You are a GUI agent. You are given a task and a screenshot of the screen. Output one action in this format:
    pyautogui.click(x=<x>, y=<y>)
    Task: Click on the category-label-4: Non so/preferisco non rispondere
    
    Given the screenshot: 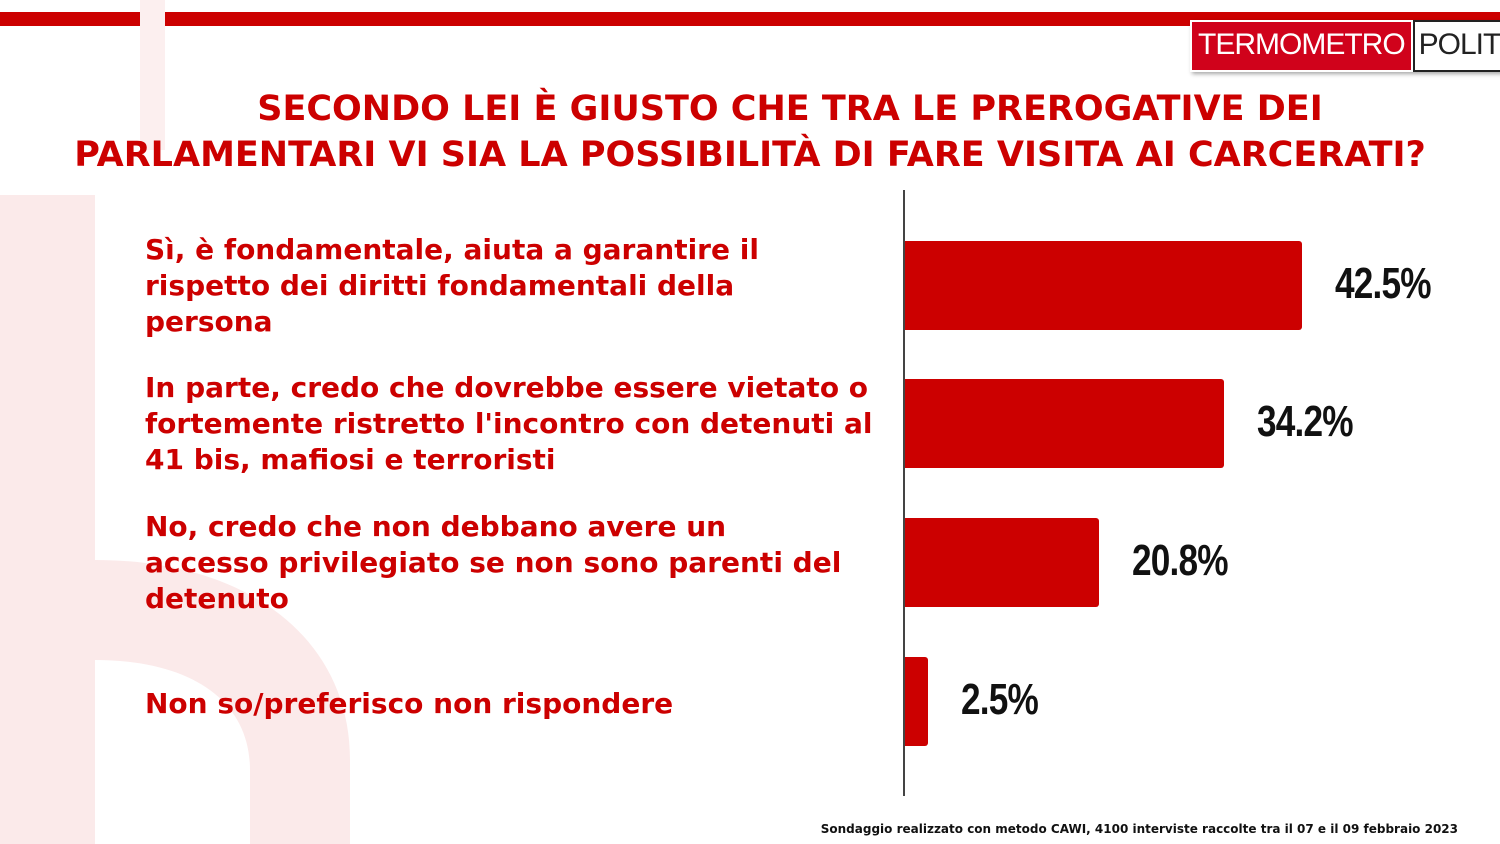 What is the action you would take?
    pyautogui.click(x=515, y=704)
    